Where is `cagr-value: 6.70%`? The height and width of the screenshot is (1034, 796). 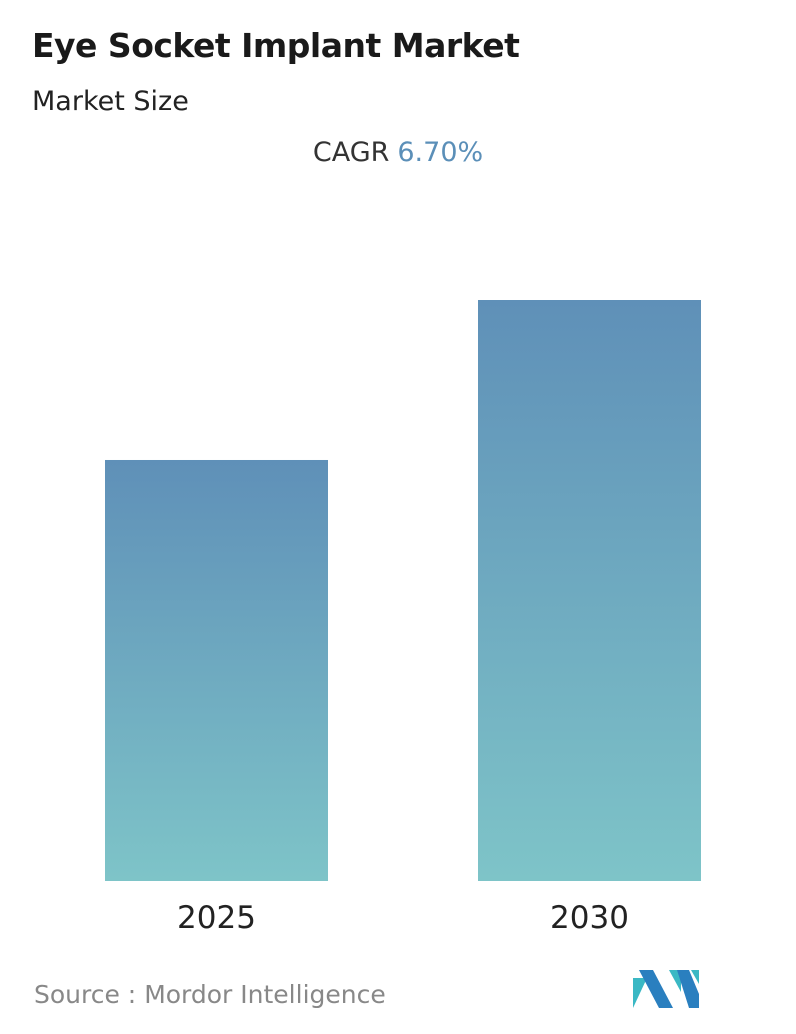
cagr-value: 6.70% is located at coordinates (440, 152).